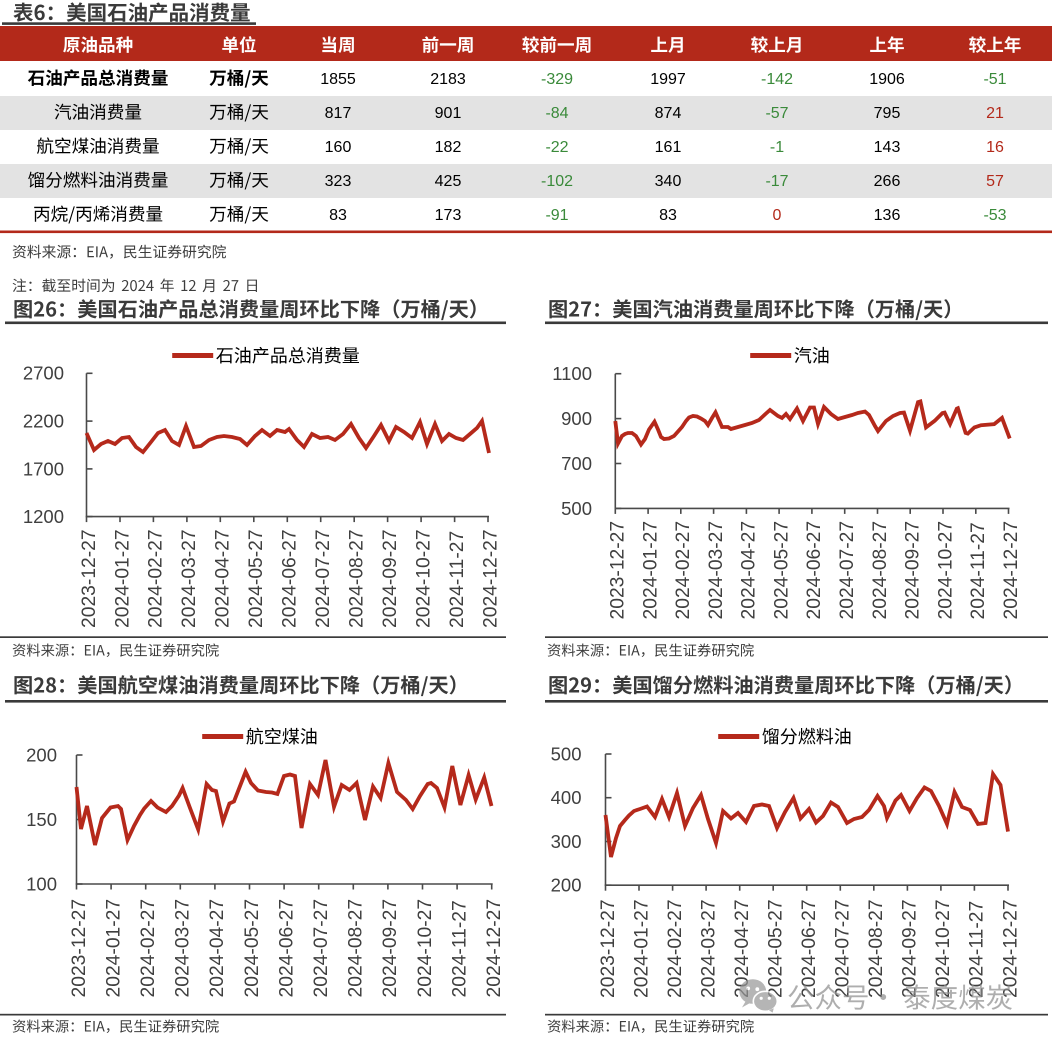 This screenshot has height=1040, width=1052. What do you see at coordinates (557, 181) in the screenshot?
I see `svg-text: -102` at bounding box center [557, 181].